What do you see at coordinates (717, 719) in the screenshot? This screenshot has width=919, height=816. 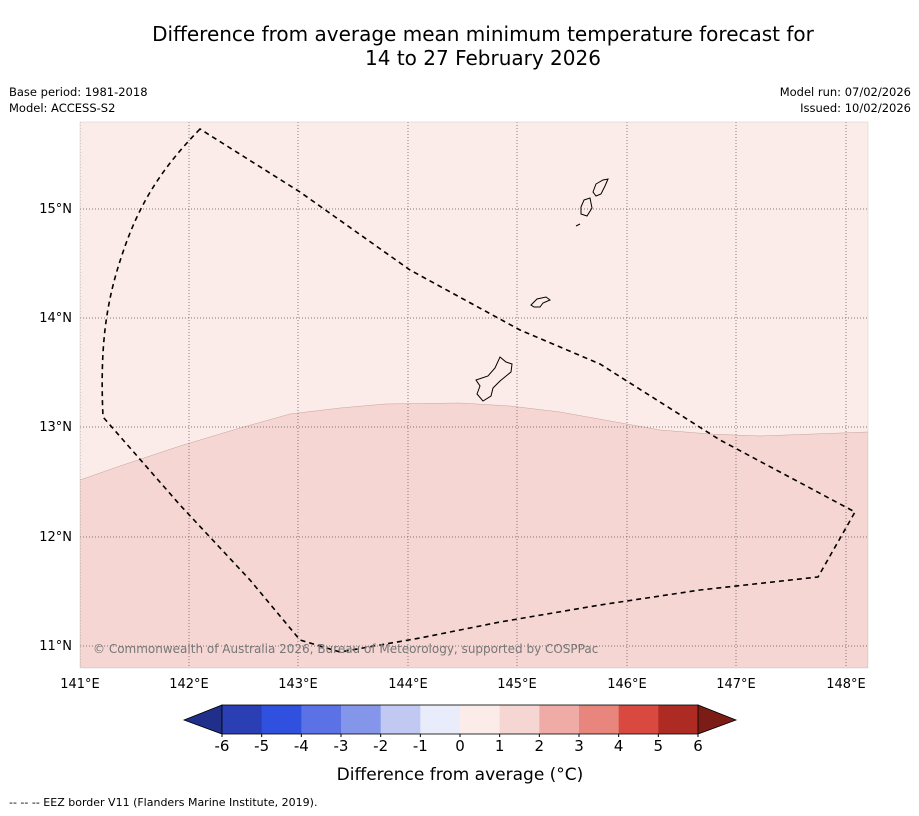 I see `colorbar-over-arrow` at bounding box center [717, 719].